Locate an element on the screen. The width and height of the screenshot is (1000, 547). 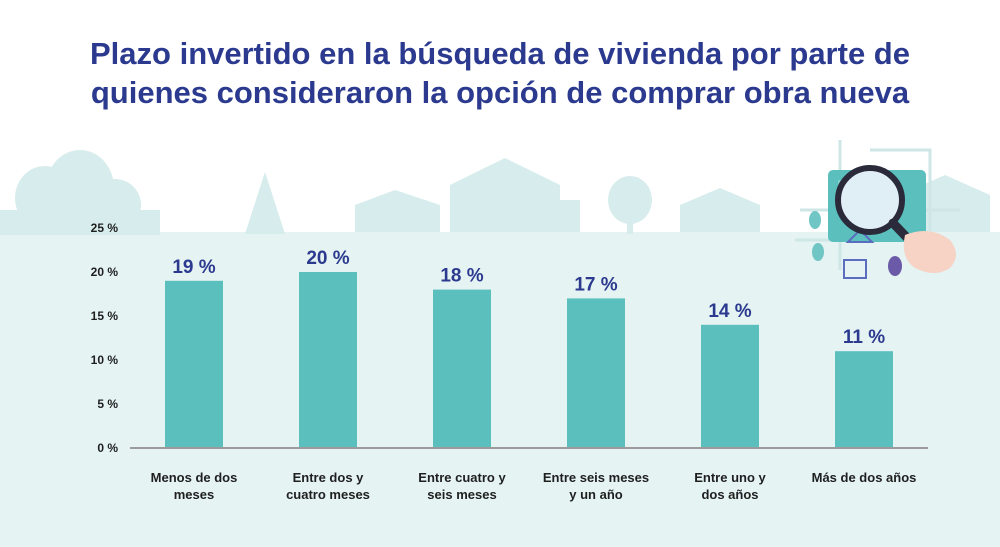
bar-value-label: 20 % is located at coordinates (327, 258).